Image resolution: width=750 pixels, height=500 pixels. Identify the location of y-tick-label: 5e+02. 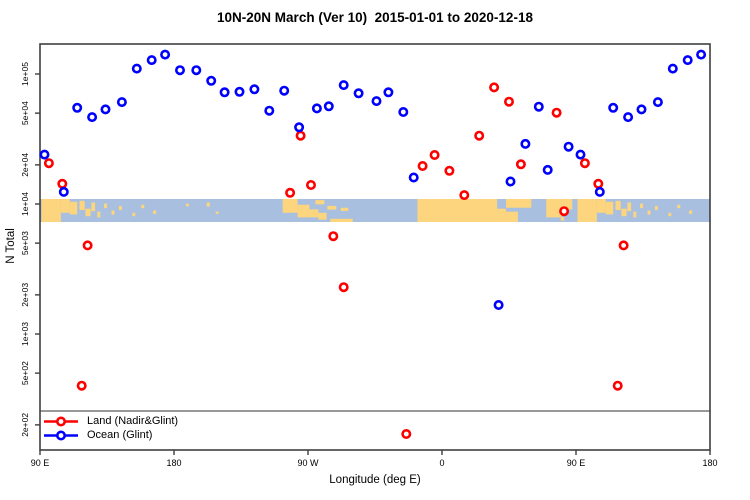
(25, 373).